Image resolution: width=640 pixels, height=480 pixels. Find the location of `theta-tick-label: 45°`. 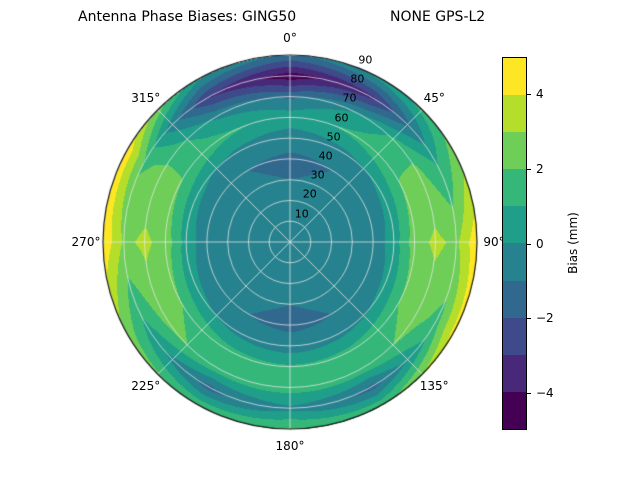

theta-tick-label: 45° is located at coordinates (434, 97).